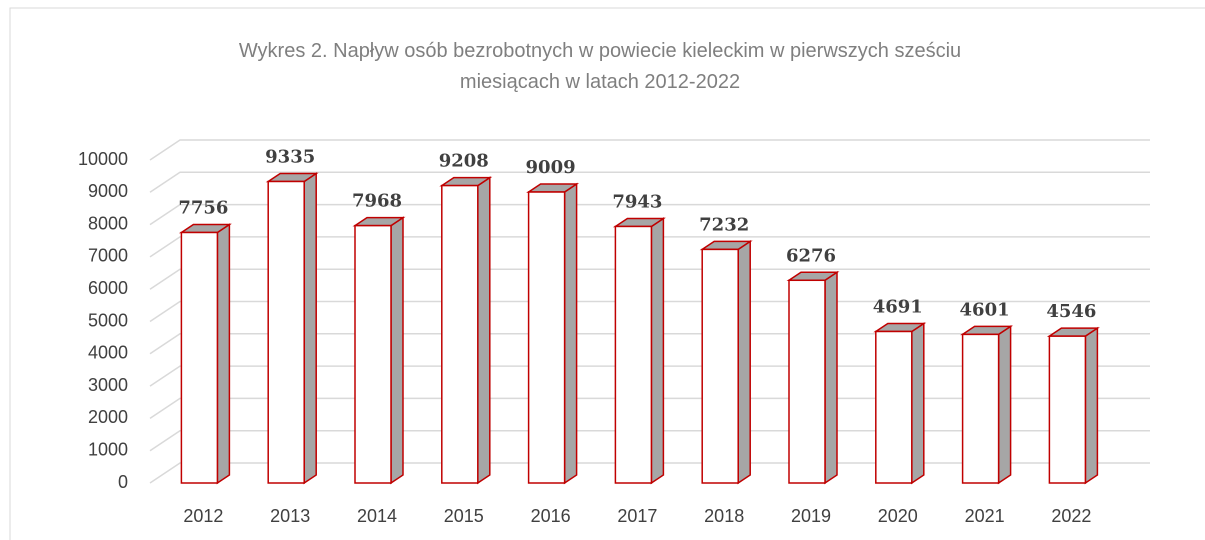  What do you see at coordinates (985, 516) in the screenshot?
I see `x-tick-label: 2021` at bounding box center [985, 516].